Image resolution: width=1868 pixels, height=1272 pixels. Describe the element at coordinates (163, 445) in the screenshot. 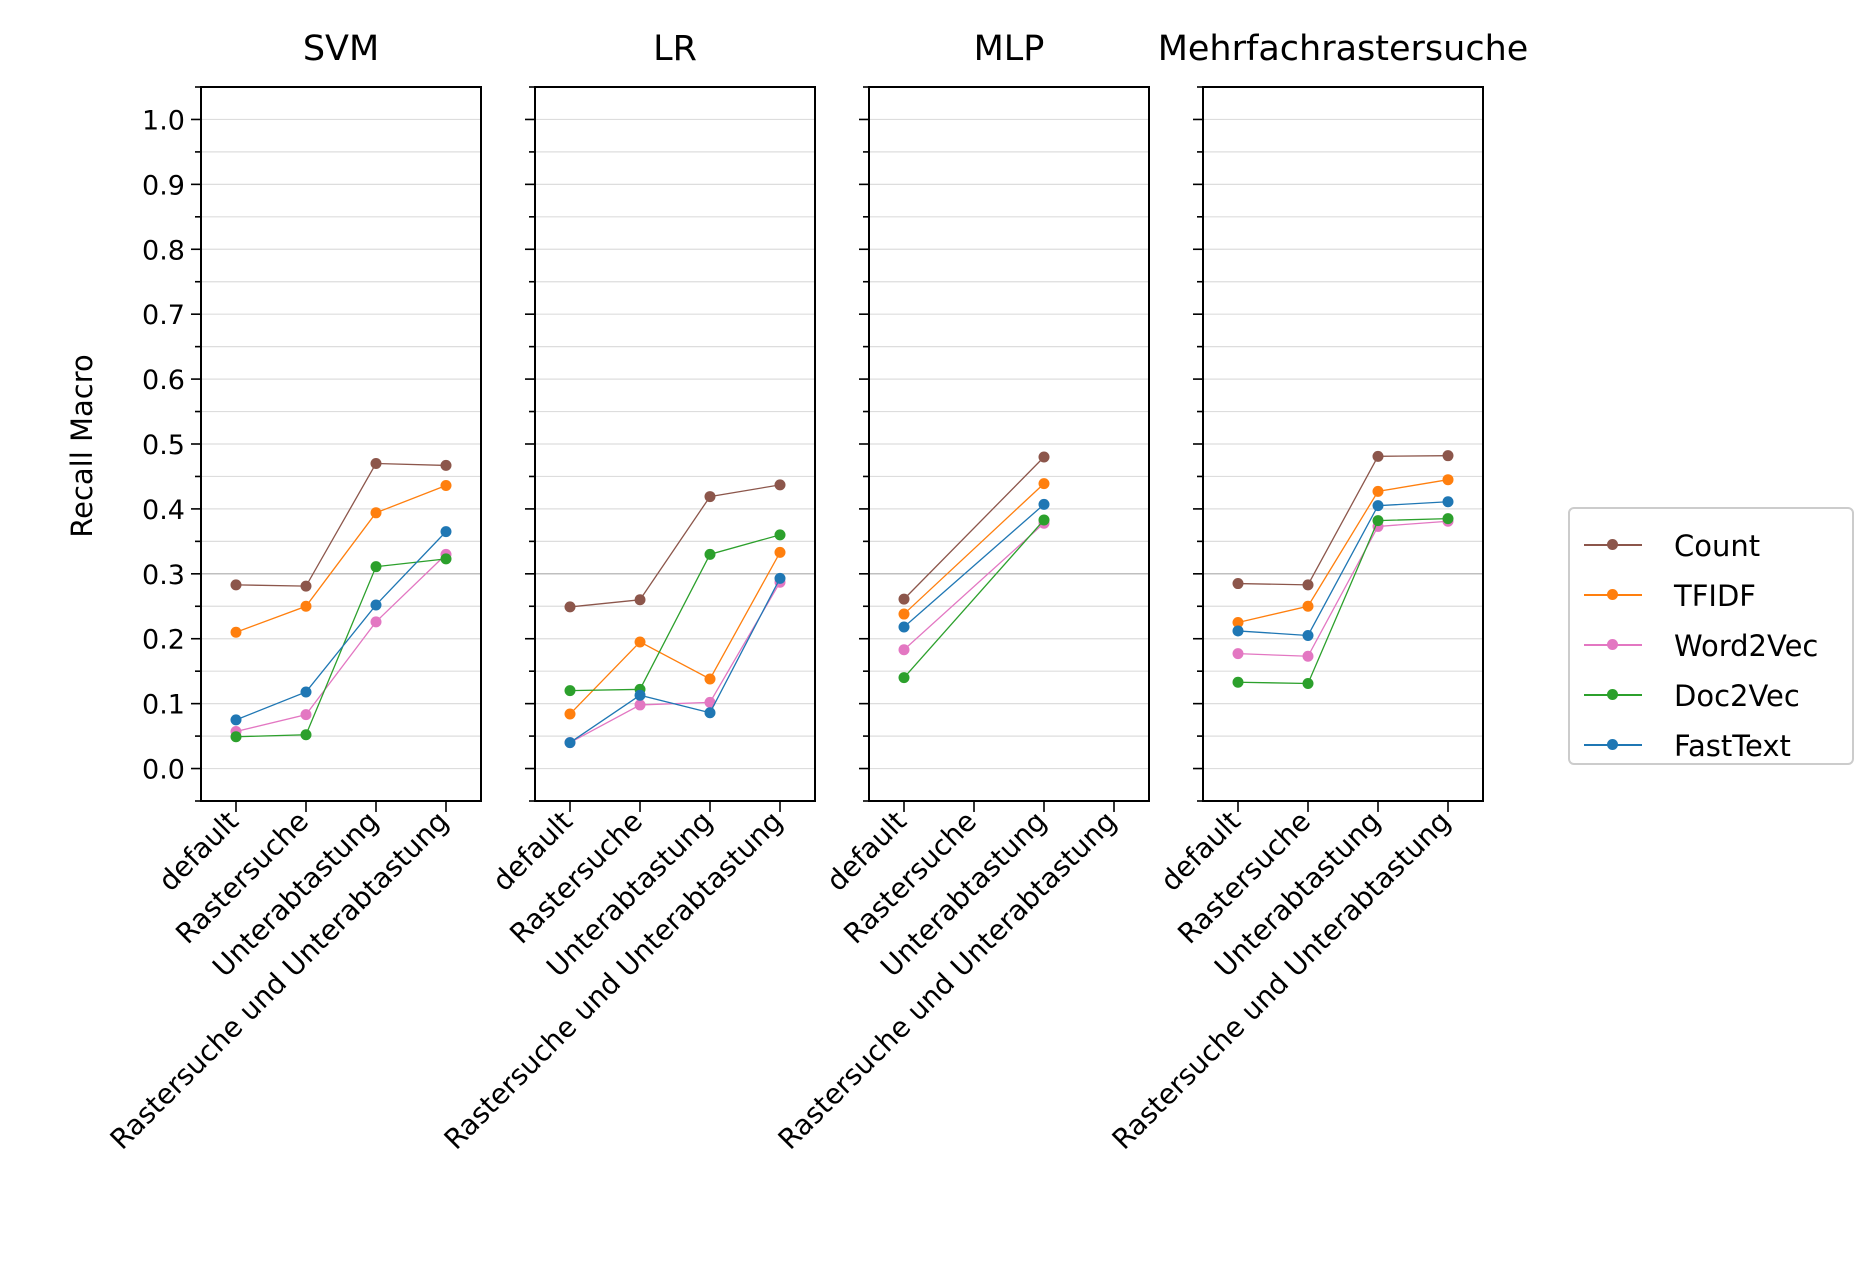

I see `y-tick-label: 0.5` at that location.